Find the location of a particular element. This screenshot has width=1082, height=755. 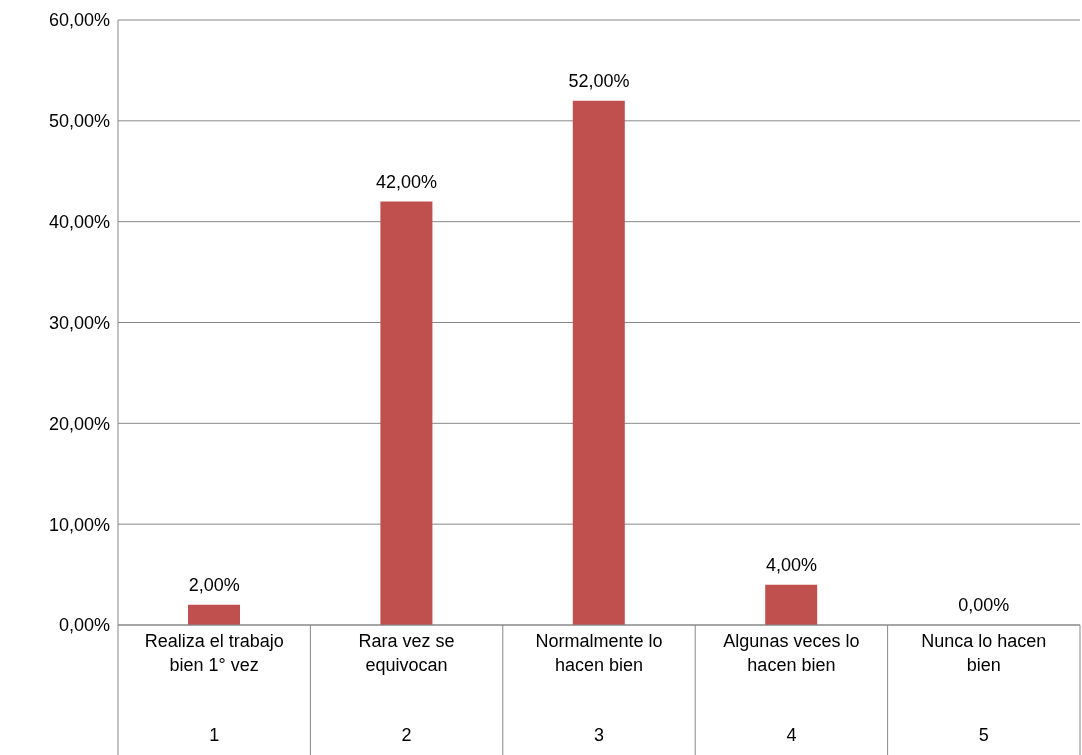

category-label: Rara vez se equivocan 2 is located at coordinates (406, 688).